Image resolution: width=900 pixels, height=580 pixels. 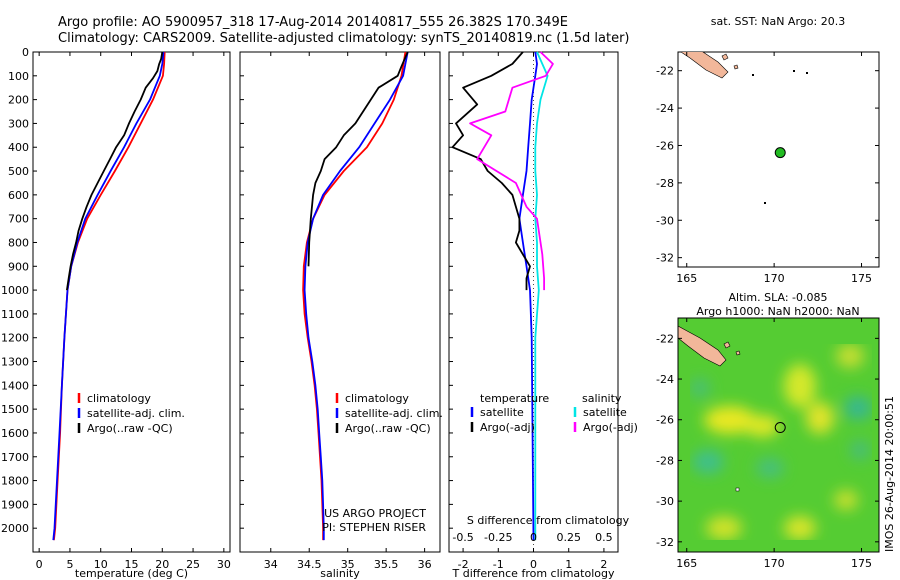 I want to click on x-tick-label: 15, so click(x=132, y=564).